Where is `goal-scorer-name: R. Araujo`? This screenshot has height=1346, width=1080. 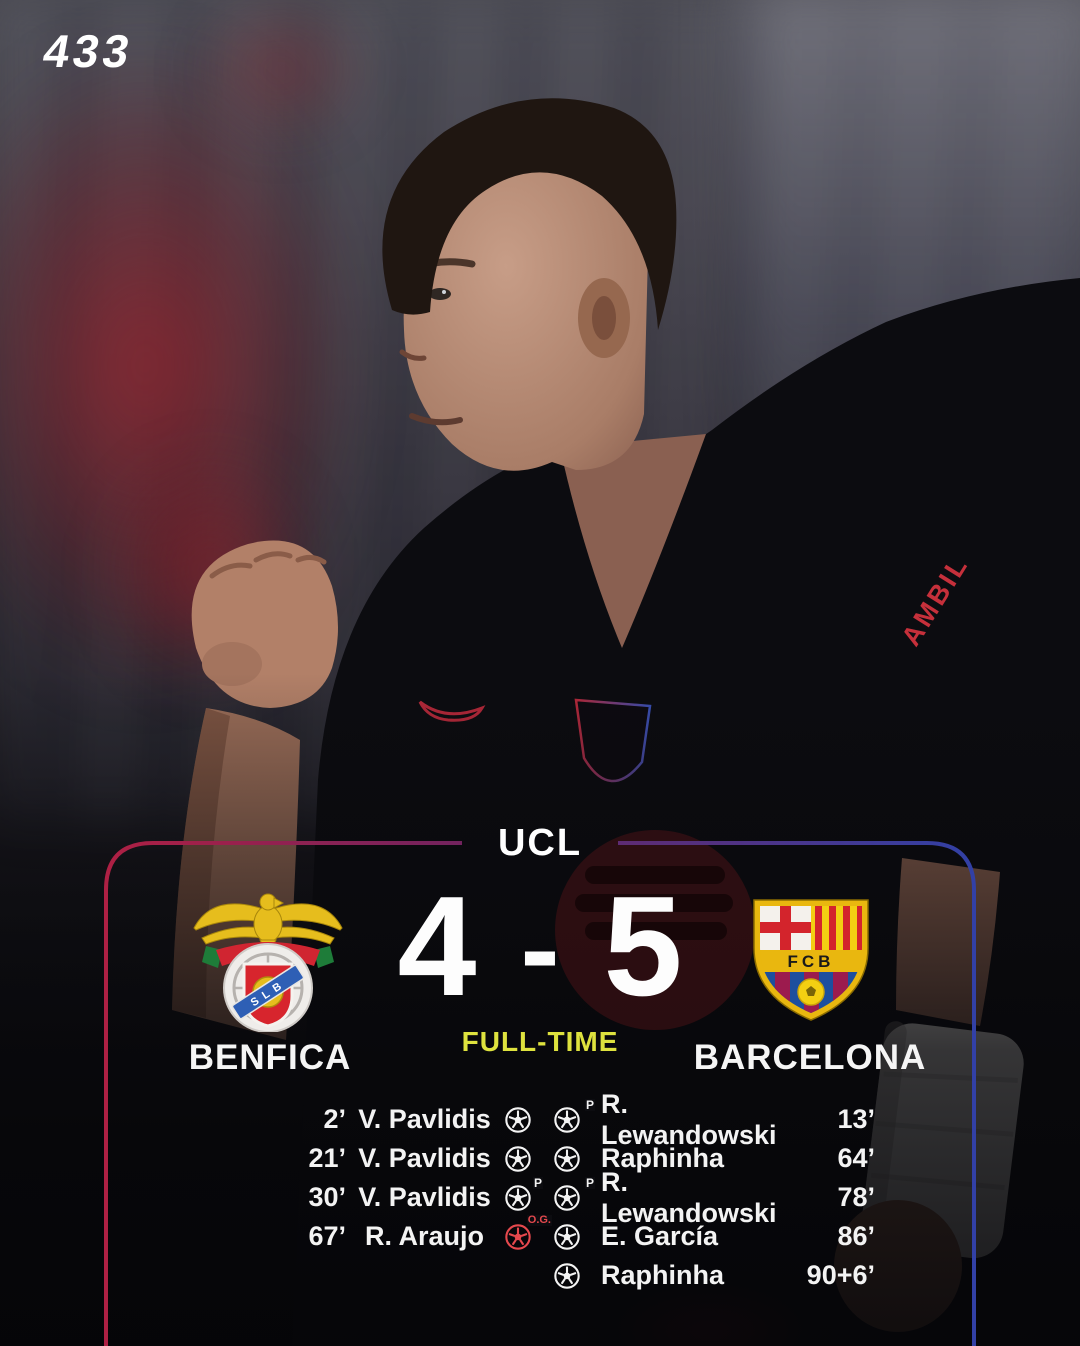
goal-scorer-name: R. Araujo is located at coordinates (424, 1236).